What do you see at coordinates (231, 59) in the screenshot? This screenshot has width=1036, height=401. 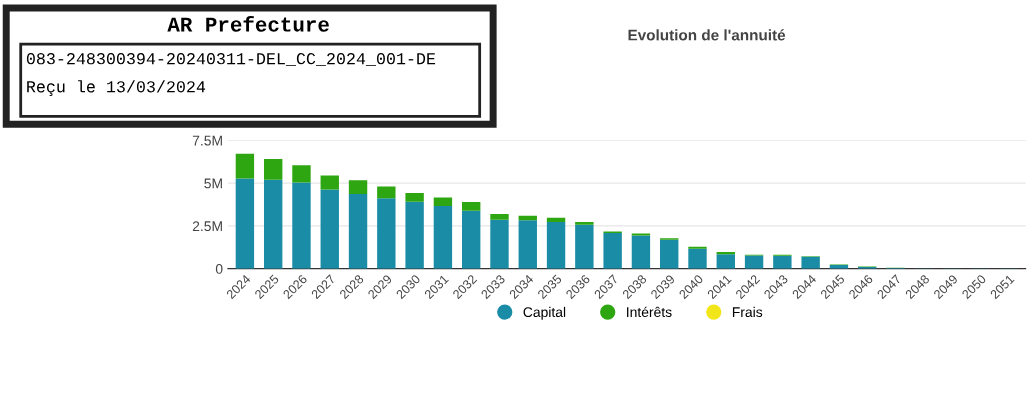 I see `text: 083-248300394-20240311-DEL_CC_2024_001-DE` at bounding box center [231, 59].